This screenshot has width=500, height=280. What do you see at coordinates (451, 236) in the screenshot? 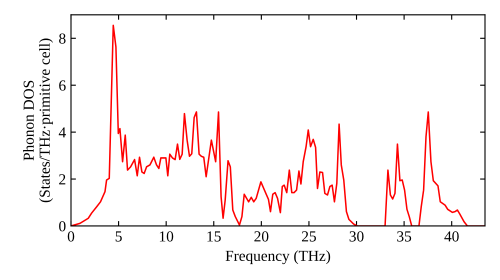
I see `x-tick-label: 40` at bounding box center [451, 236].